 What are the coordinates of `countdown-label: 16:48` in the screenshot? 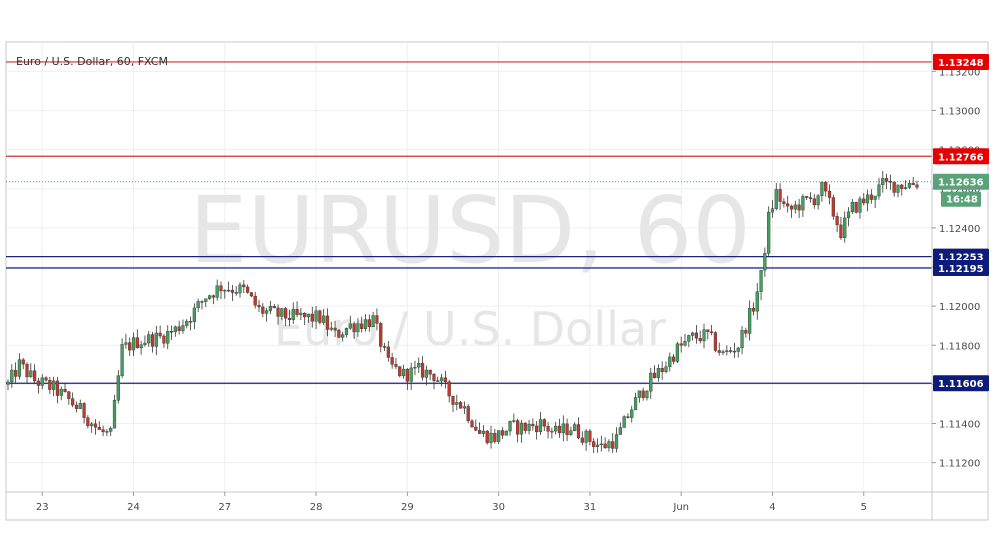 It's located at (961, 199).